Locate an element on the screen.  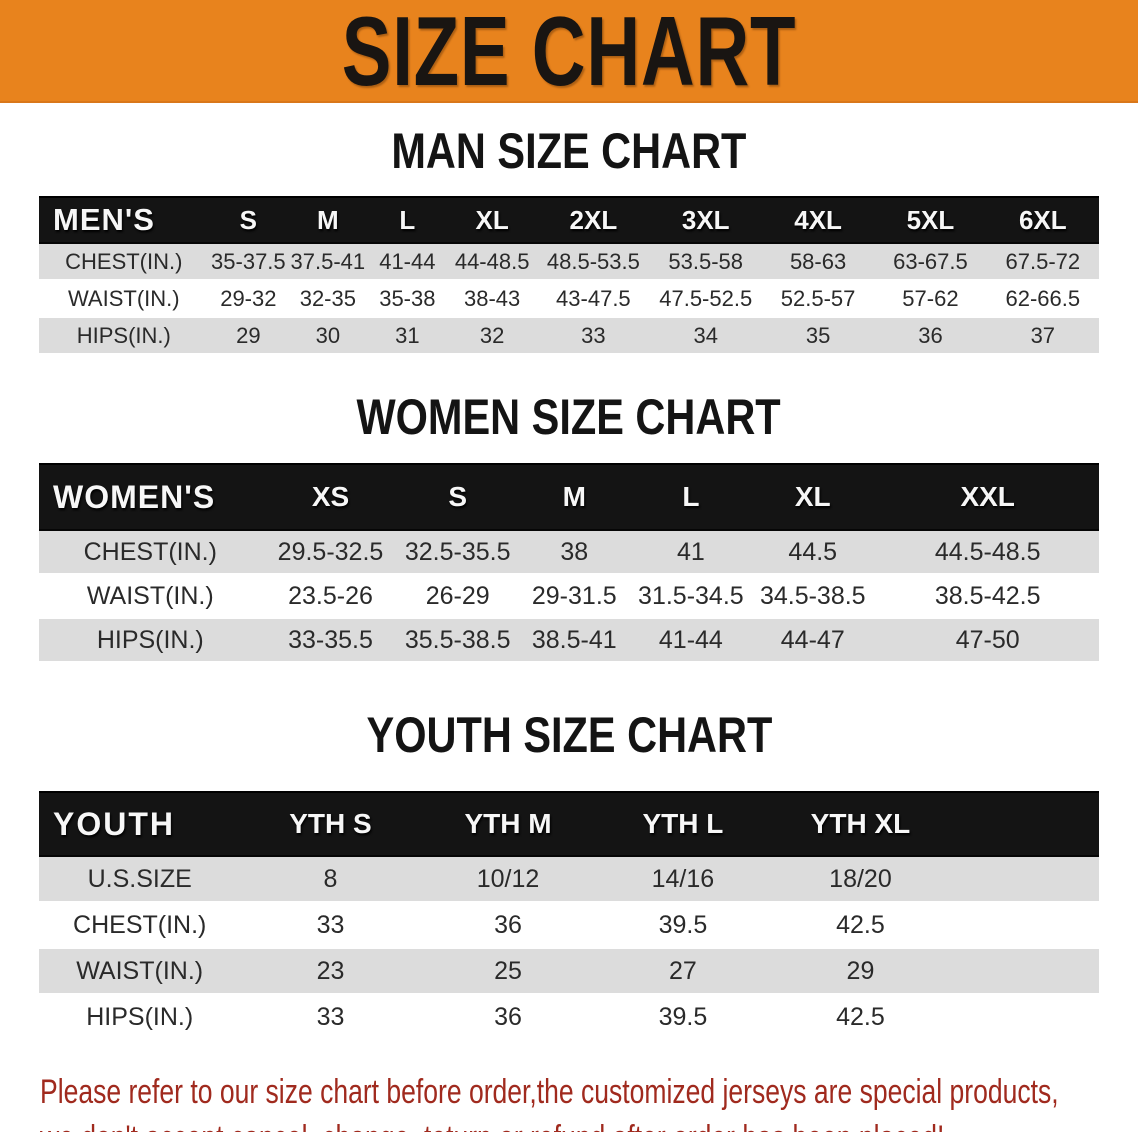
size-cell: 67.5-72 is located at coordinates (1043, 261).